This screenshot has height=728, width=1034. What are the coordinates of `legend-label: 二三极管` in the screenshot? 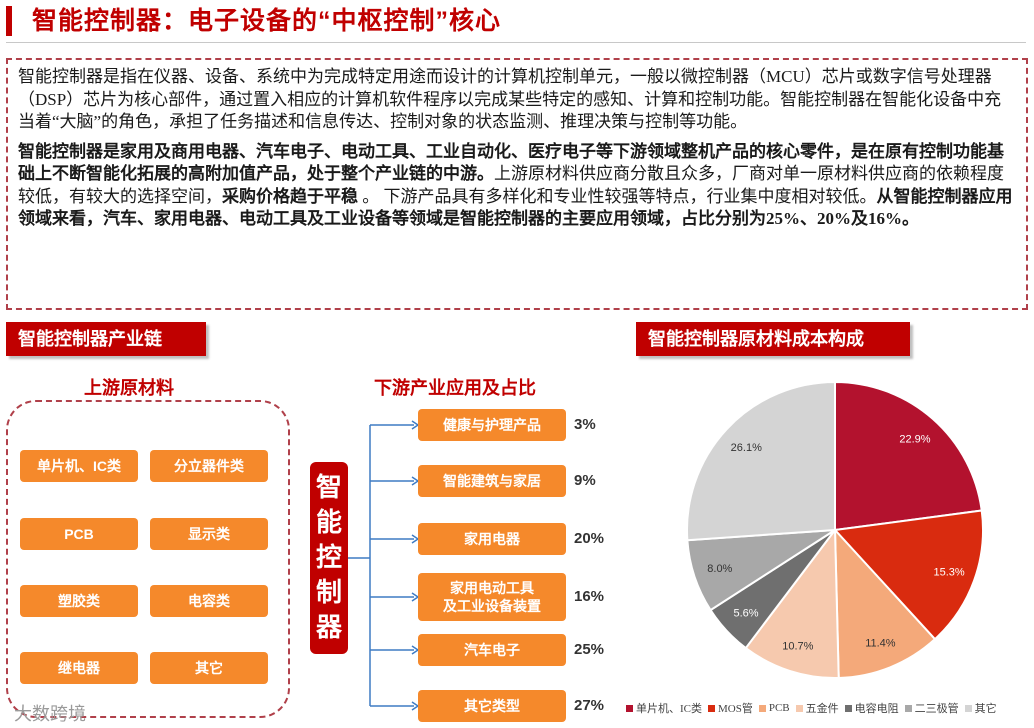 It's located at (936, 709).